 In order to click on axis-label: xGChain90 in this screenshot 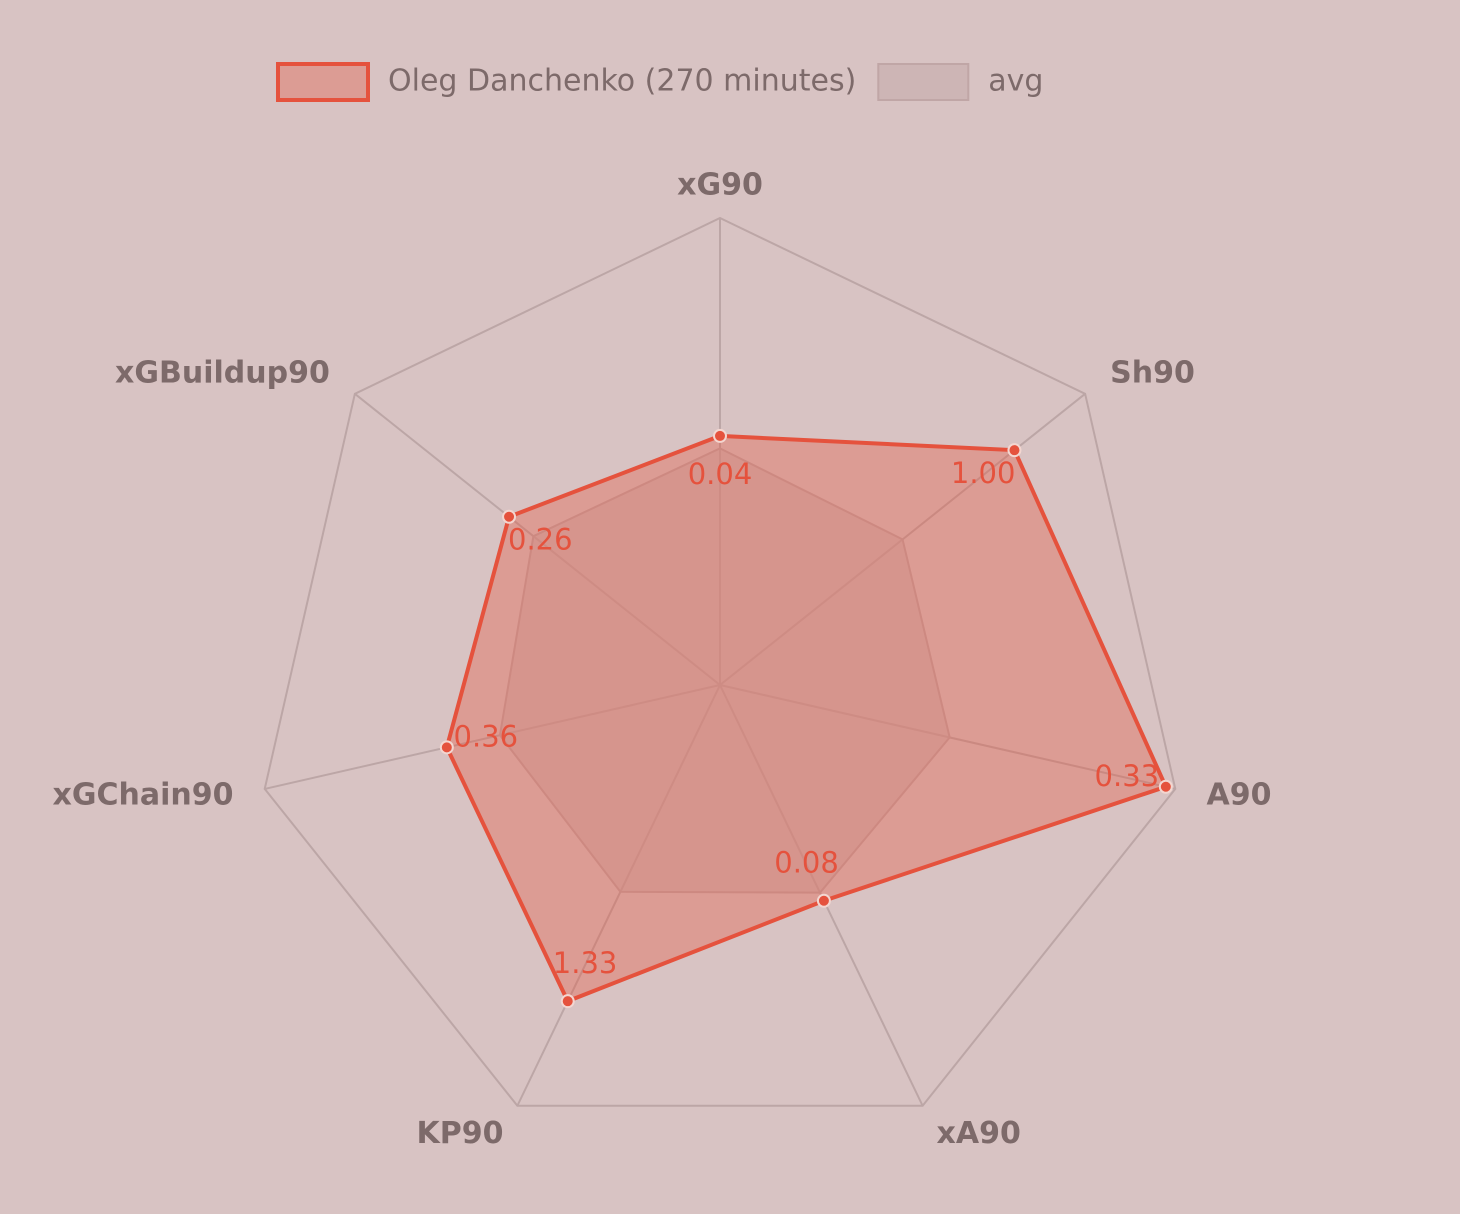, I will do `click(143, 795)`.